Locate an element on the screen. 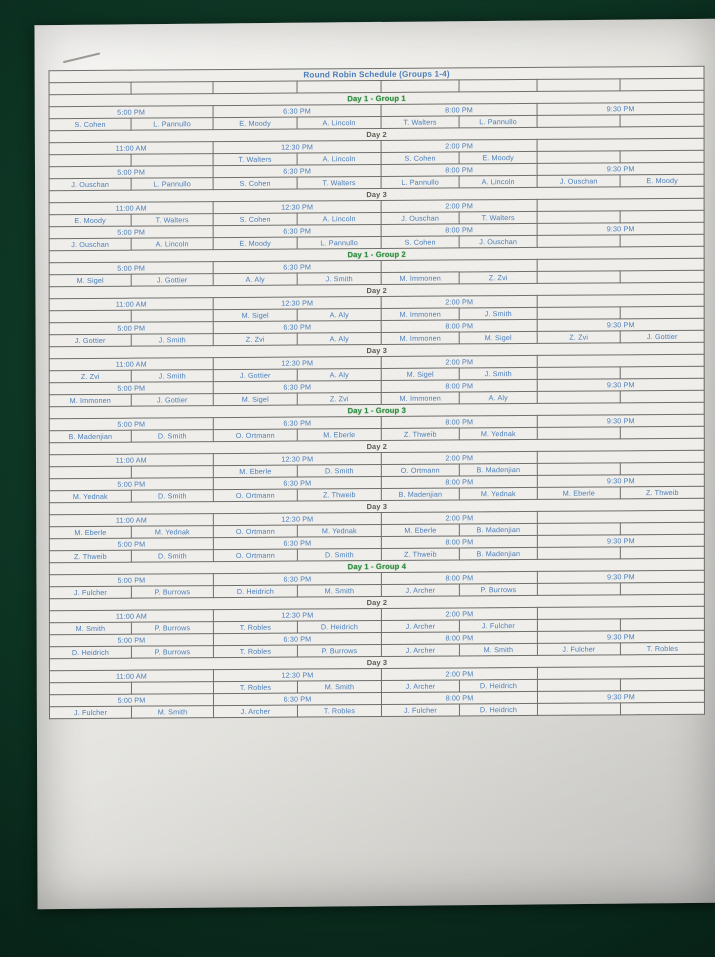  player-name: J. Archer is located at coordinates (420, 626).